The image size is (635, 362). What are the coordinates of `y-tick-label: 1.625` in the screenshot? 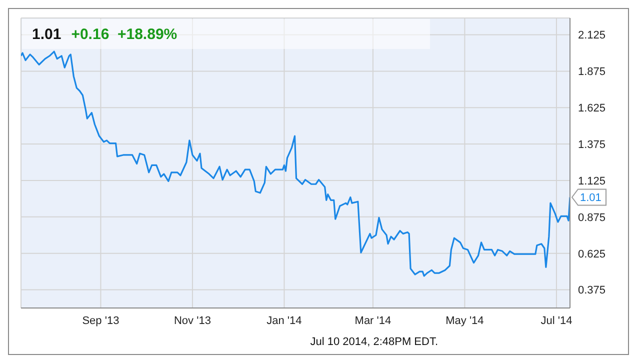 It's located at (592, 108).